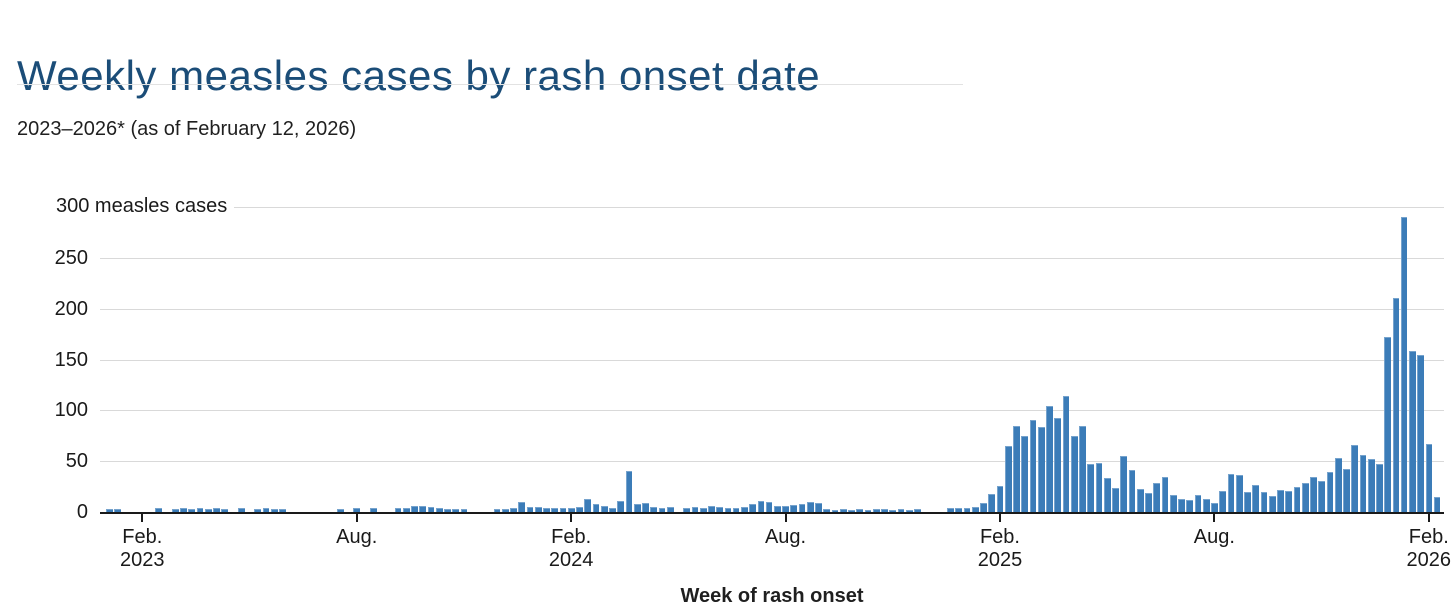 Image resolution: width=1456 pixels, height=608 pixels. I want to click on x-tick-label: Feb. 2025, so click(1000, 548).